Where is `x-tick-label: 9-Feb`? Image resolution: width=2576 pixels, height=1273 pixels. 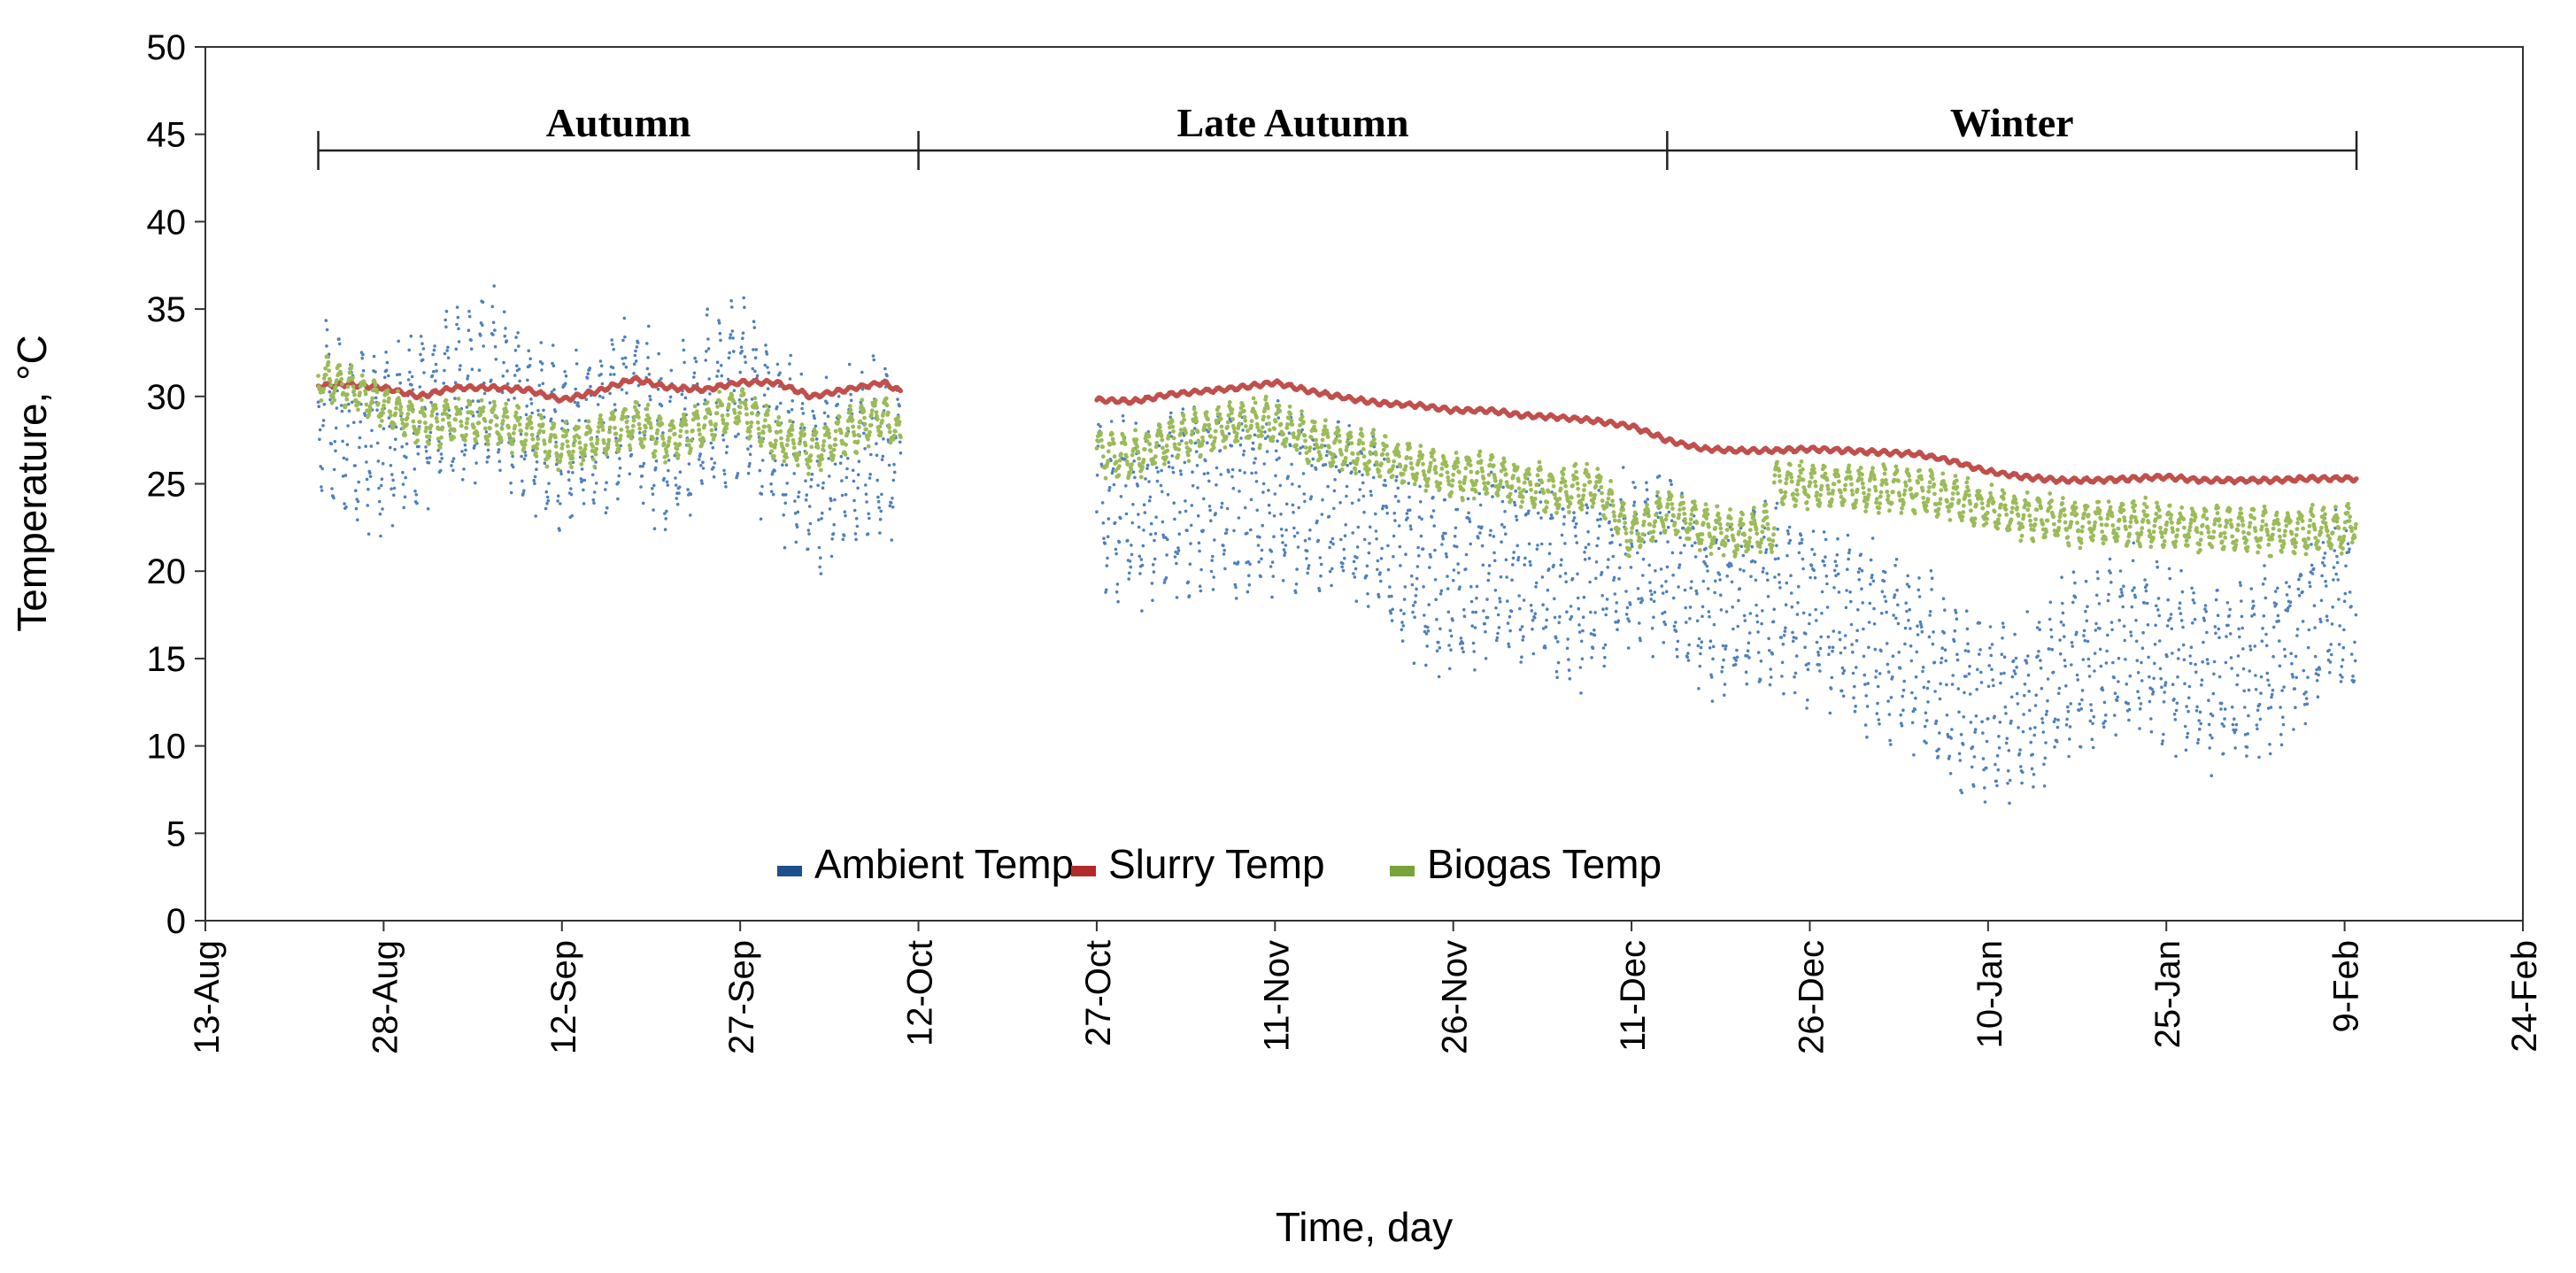
x-tick-label: 9-Feb is located at coordinates (2346, 986).